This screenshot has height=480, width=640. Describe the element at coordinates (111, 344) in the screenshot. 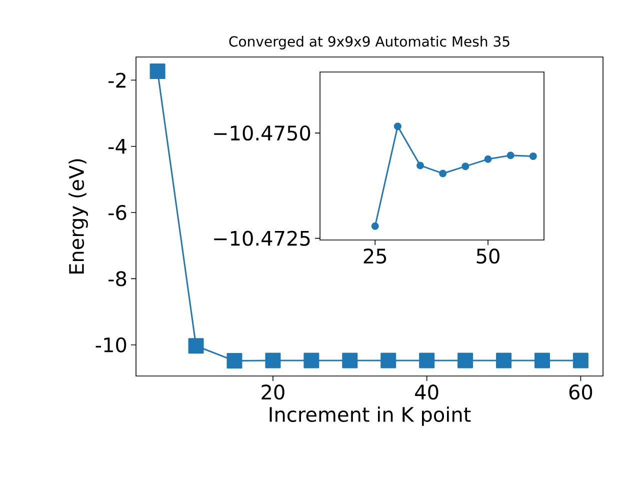

I see `y-tick-label: -10` at that location.